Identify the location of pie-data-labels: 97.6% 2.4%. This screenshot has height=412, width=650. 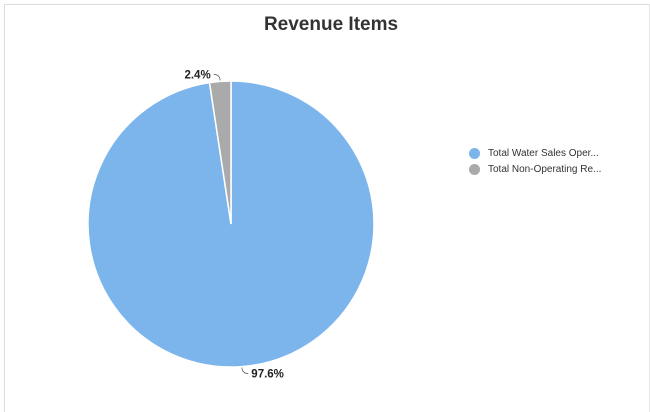
(233, 224).